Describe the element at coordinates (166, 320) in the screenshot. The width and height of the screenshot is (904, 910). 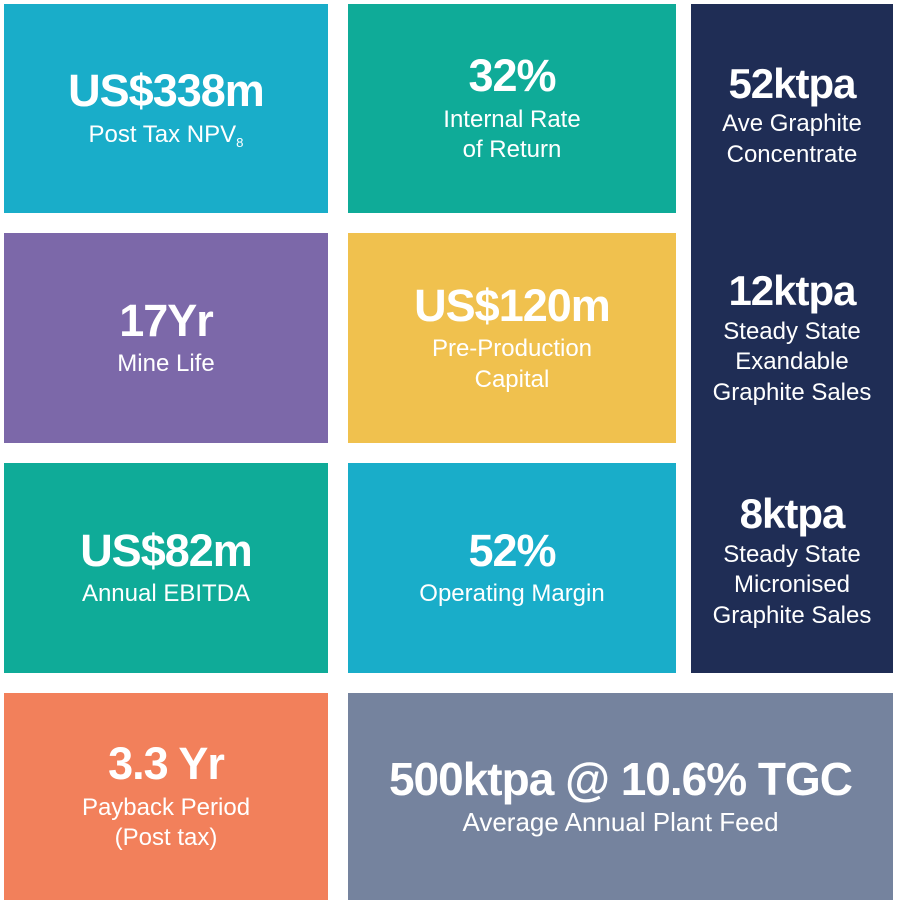
I see `mine-life-value: 17Yr` at that location.